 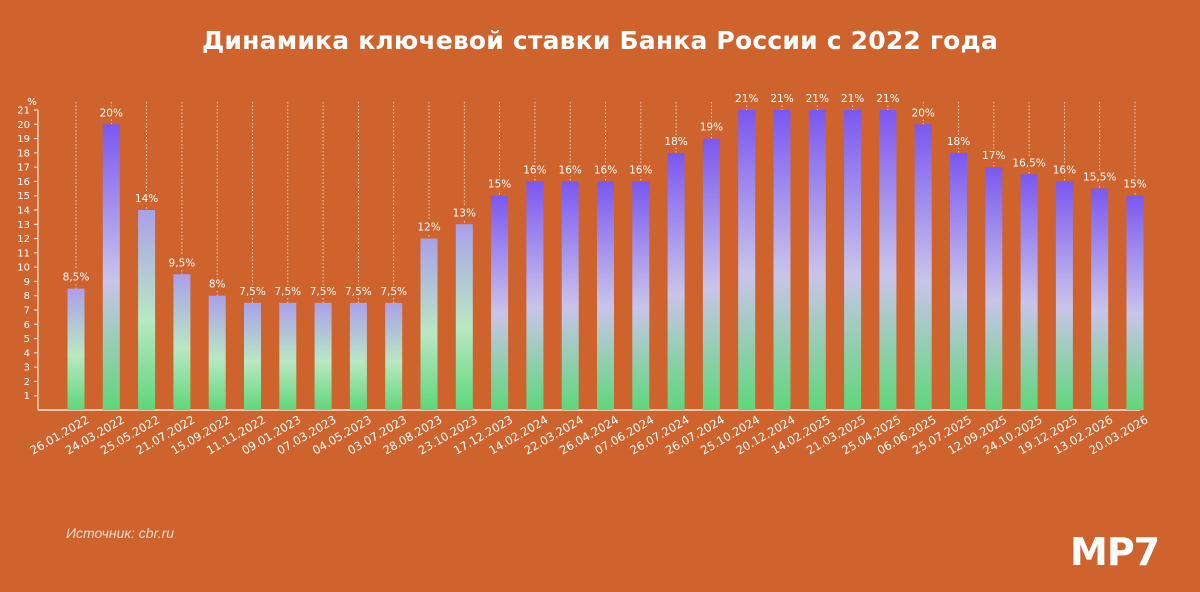 What do you see at coordinates (23, 139) in the screenshot?
I see `y-tick-label: 19` at bounding box center [23, 139].